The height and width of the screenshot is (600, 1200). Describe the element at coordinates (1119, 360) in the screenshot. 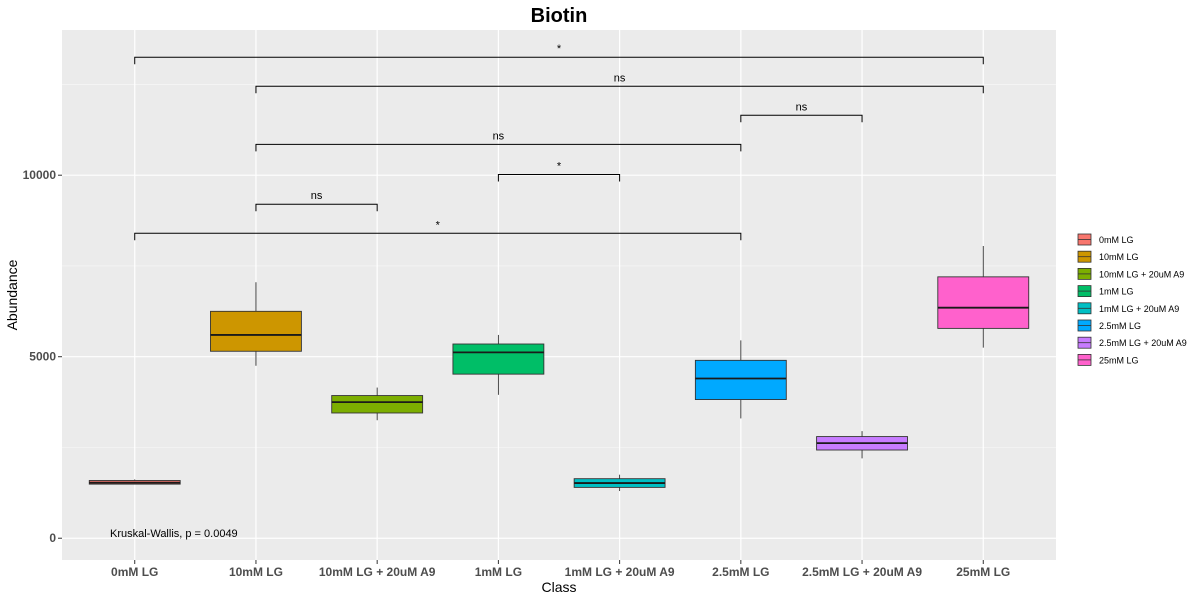

I see `legend-label: 25mM LG` at that location.